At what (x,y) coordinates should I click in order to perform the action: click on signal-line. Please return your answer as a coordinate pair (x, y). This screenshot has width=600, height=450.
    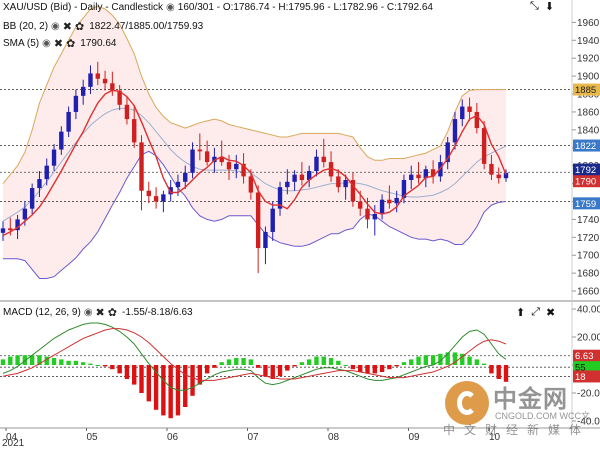
    Looking at the image, I should click on (254, 354).